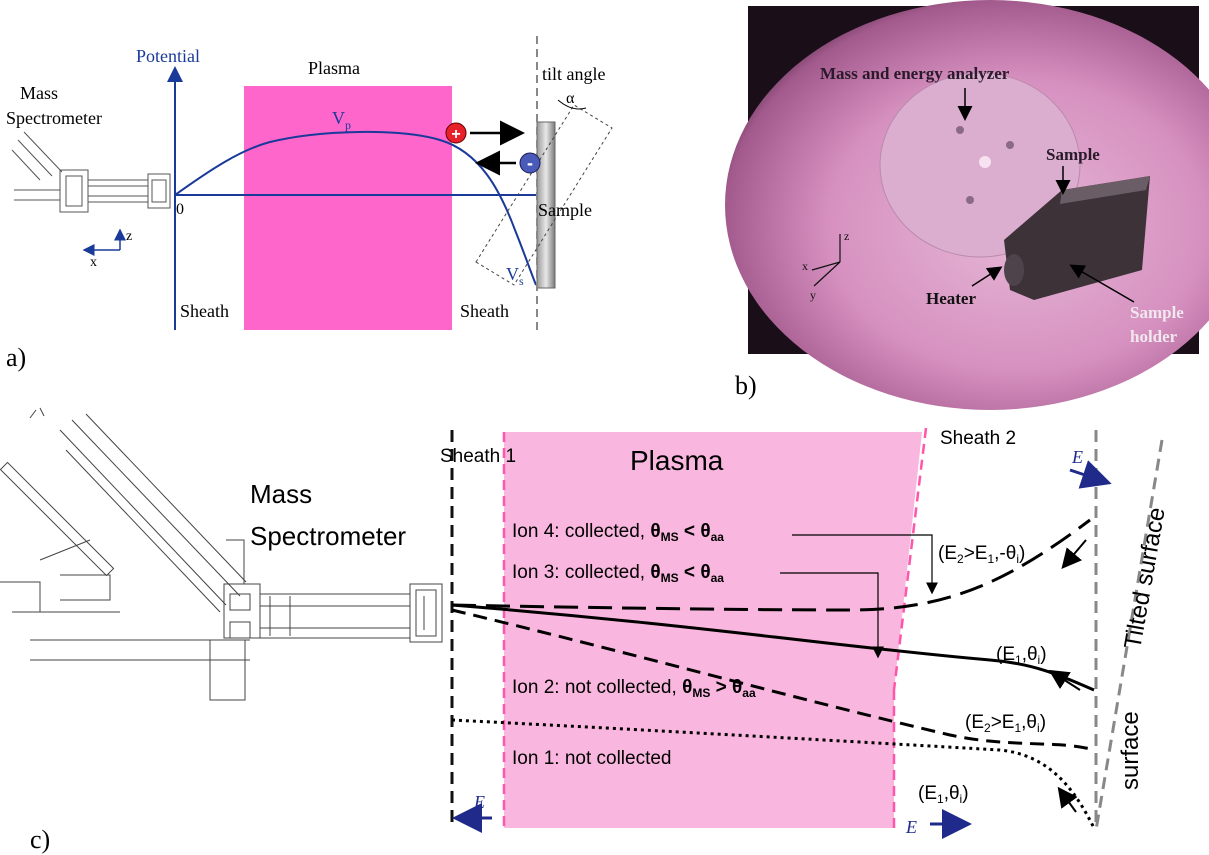  What do you see at coordinates (915, 73) in the screenshot?
I see `analyzer-label: Mass and energy analyzer` at bounding box center [915, 73].